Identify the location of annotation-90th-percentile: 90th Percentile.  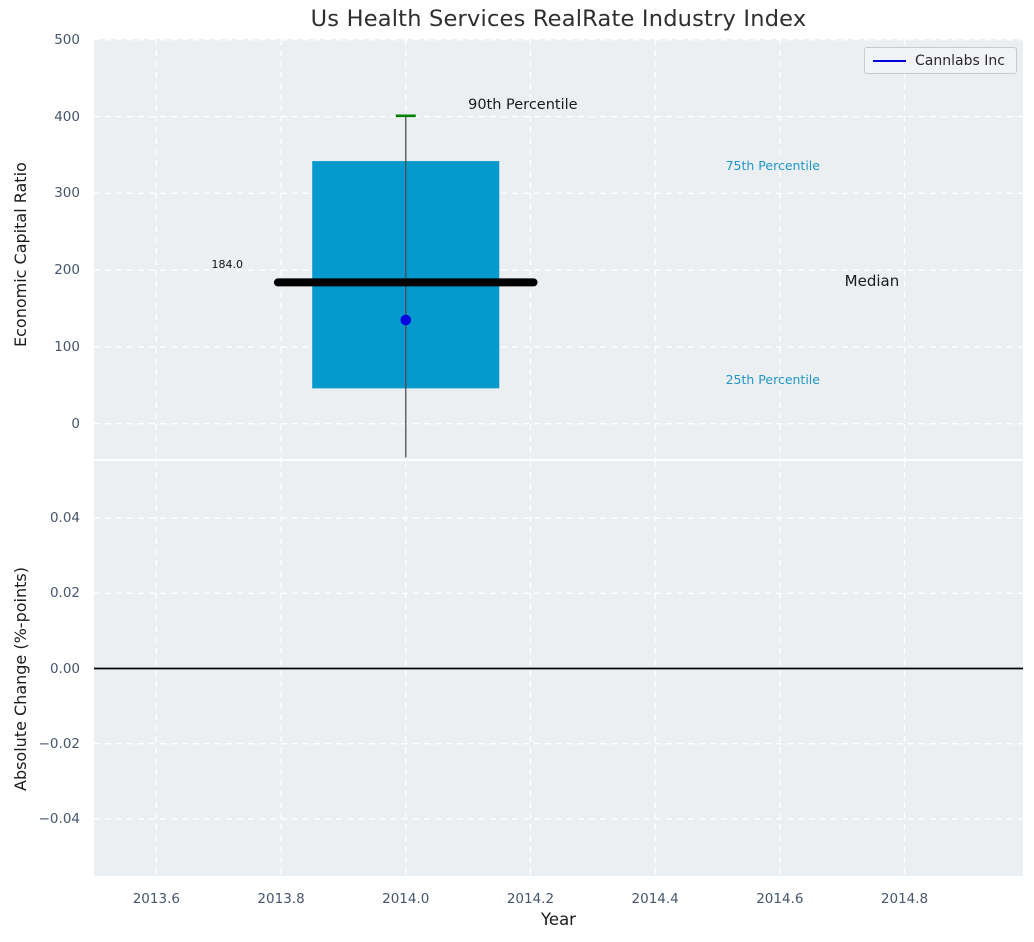
(523, 104).